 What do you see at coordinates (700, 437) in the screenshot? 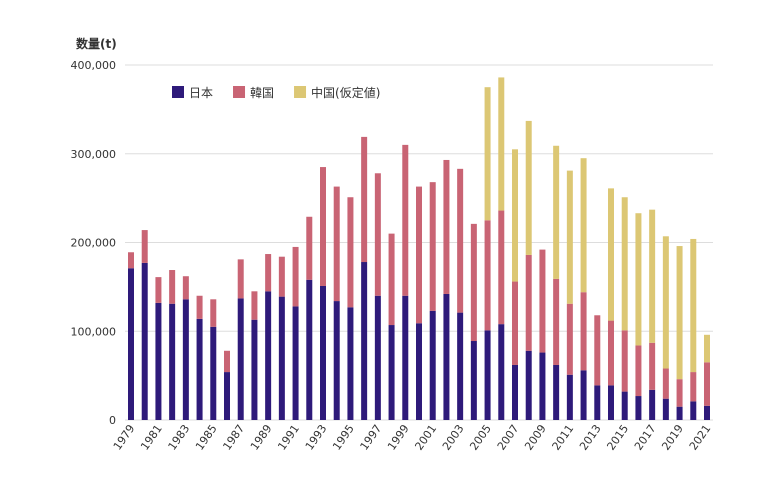
I see `x-tick-label: 2021` at bounding box center [700, 437].